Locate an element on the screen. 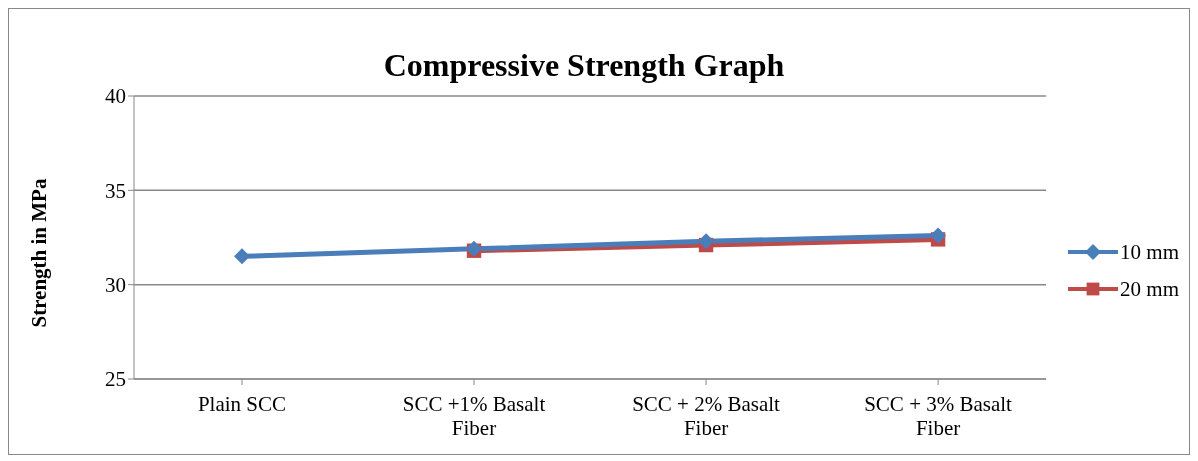 Image resolution: width=1198 pixels, height=461 pixels. chart-title: Compressive Strength Graph is located at coordinates (584, 65).